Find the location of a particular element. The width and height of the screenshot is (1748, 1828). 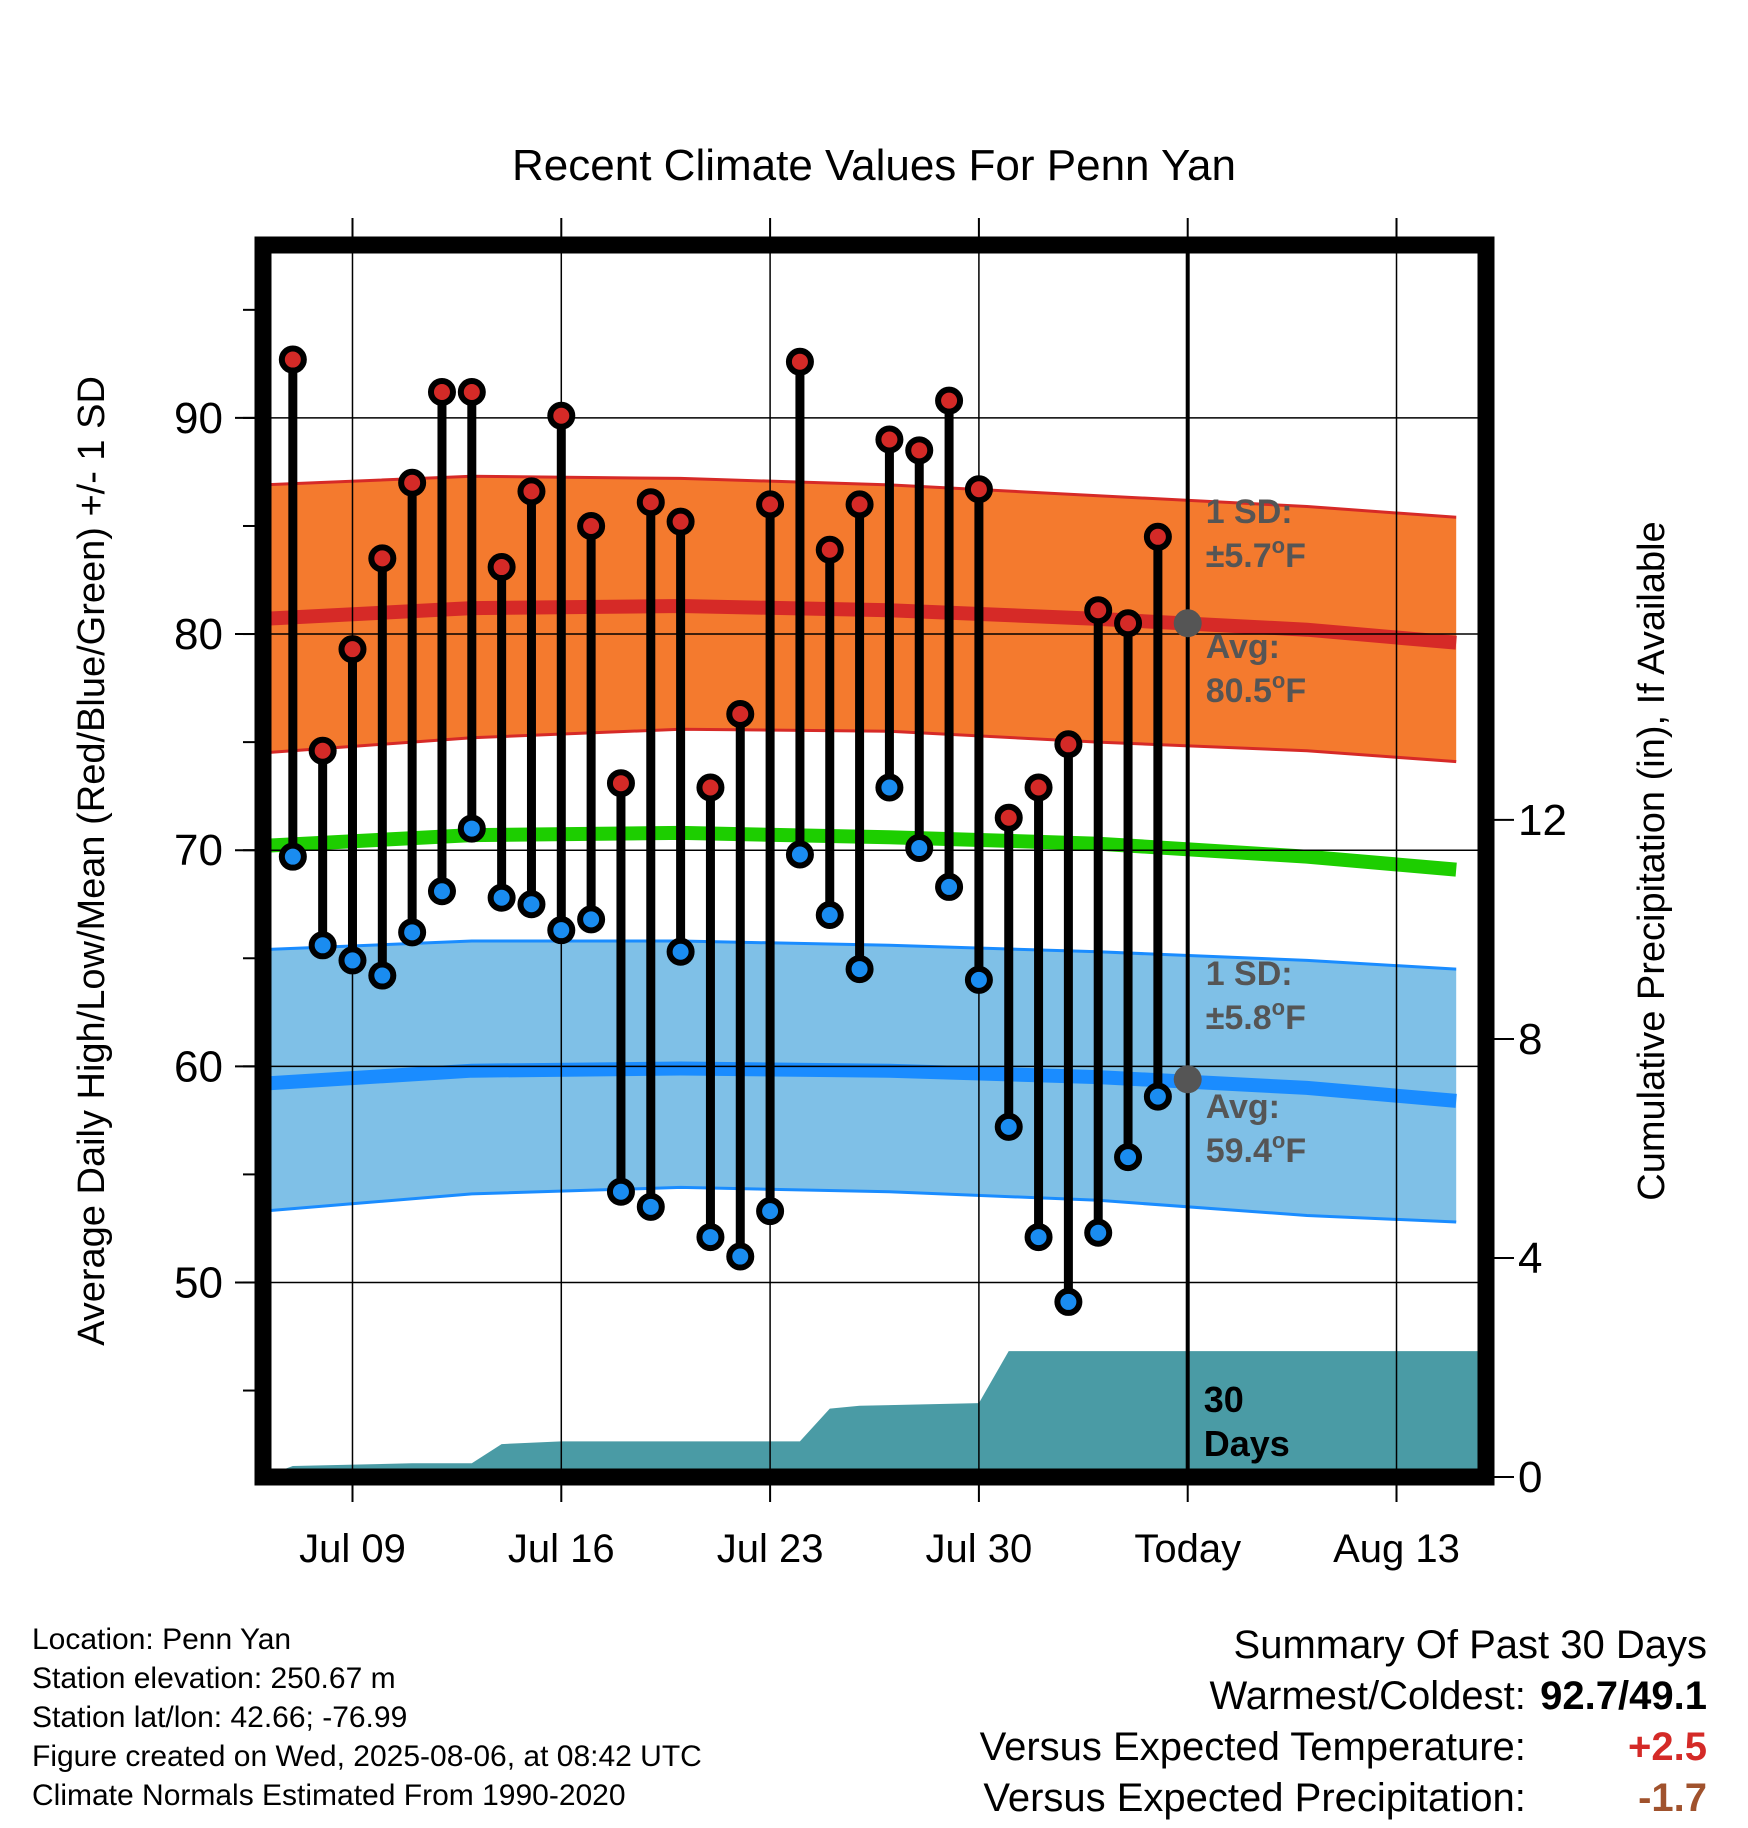

y2-tick-label: 8 is located at coordinates (1530, 1039).